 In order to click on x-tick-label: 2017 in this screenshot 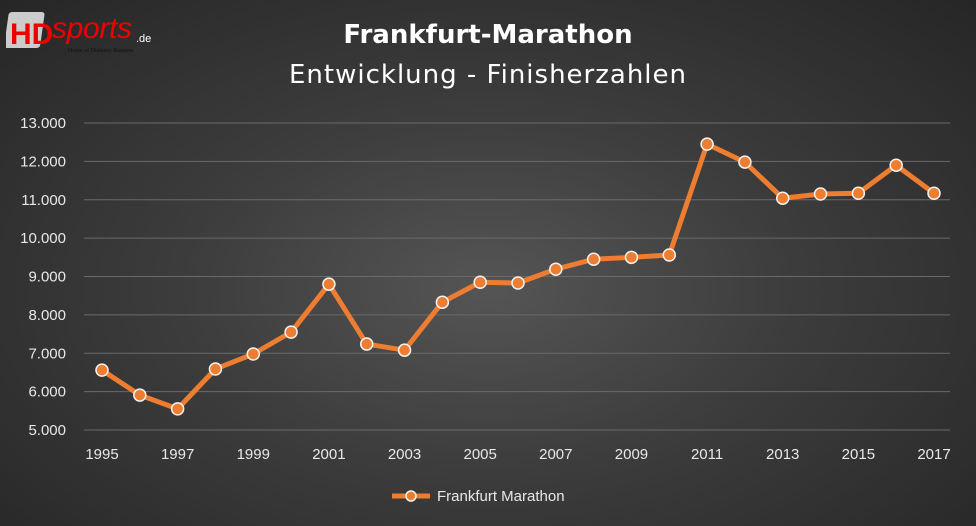, I will do `click(933, 454)`.